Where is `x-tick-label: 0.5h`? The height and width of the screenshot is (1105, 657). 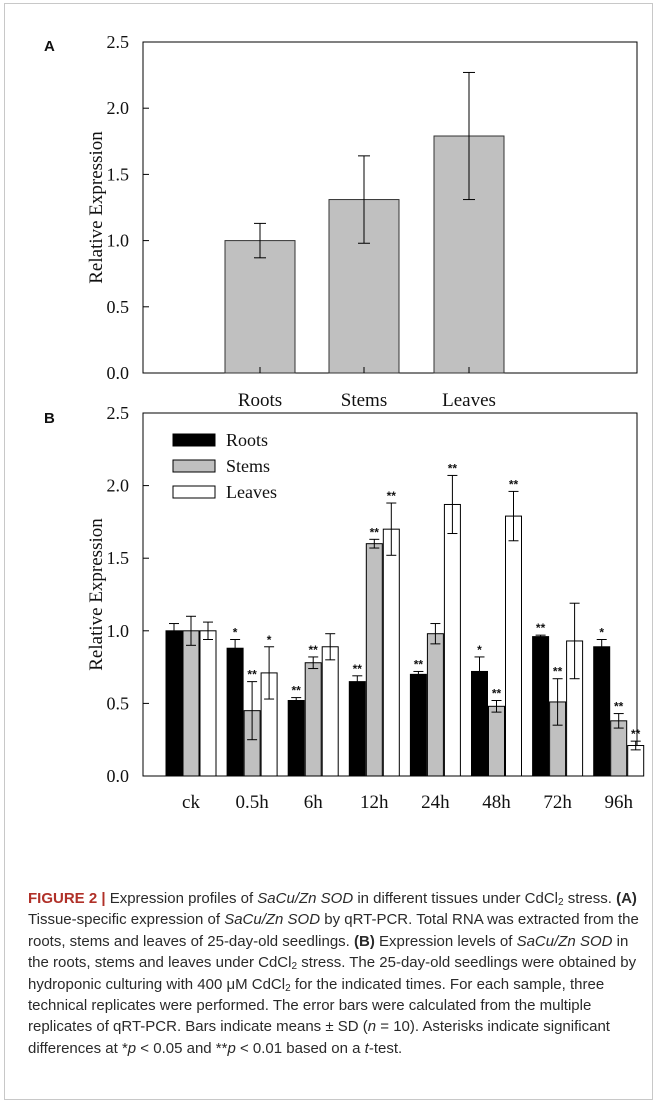
x-tick-label: 0.5h is located at coordinates (252, 802).